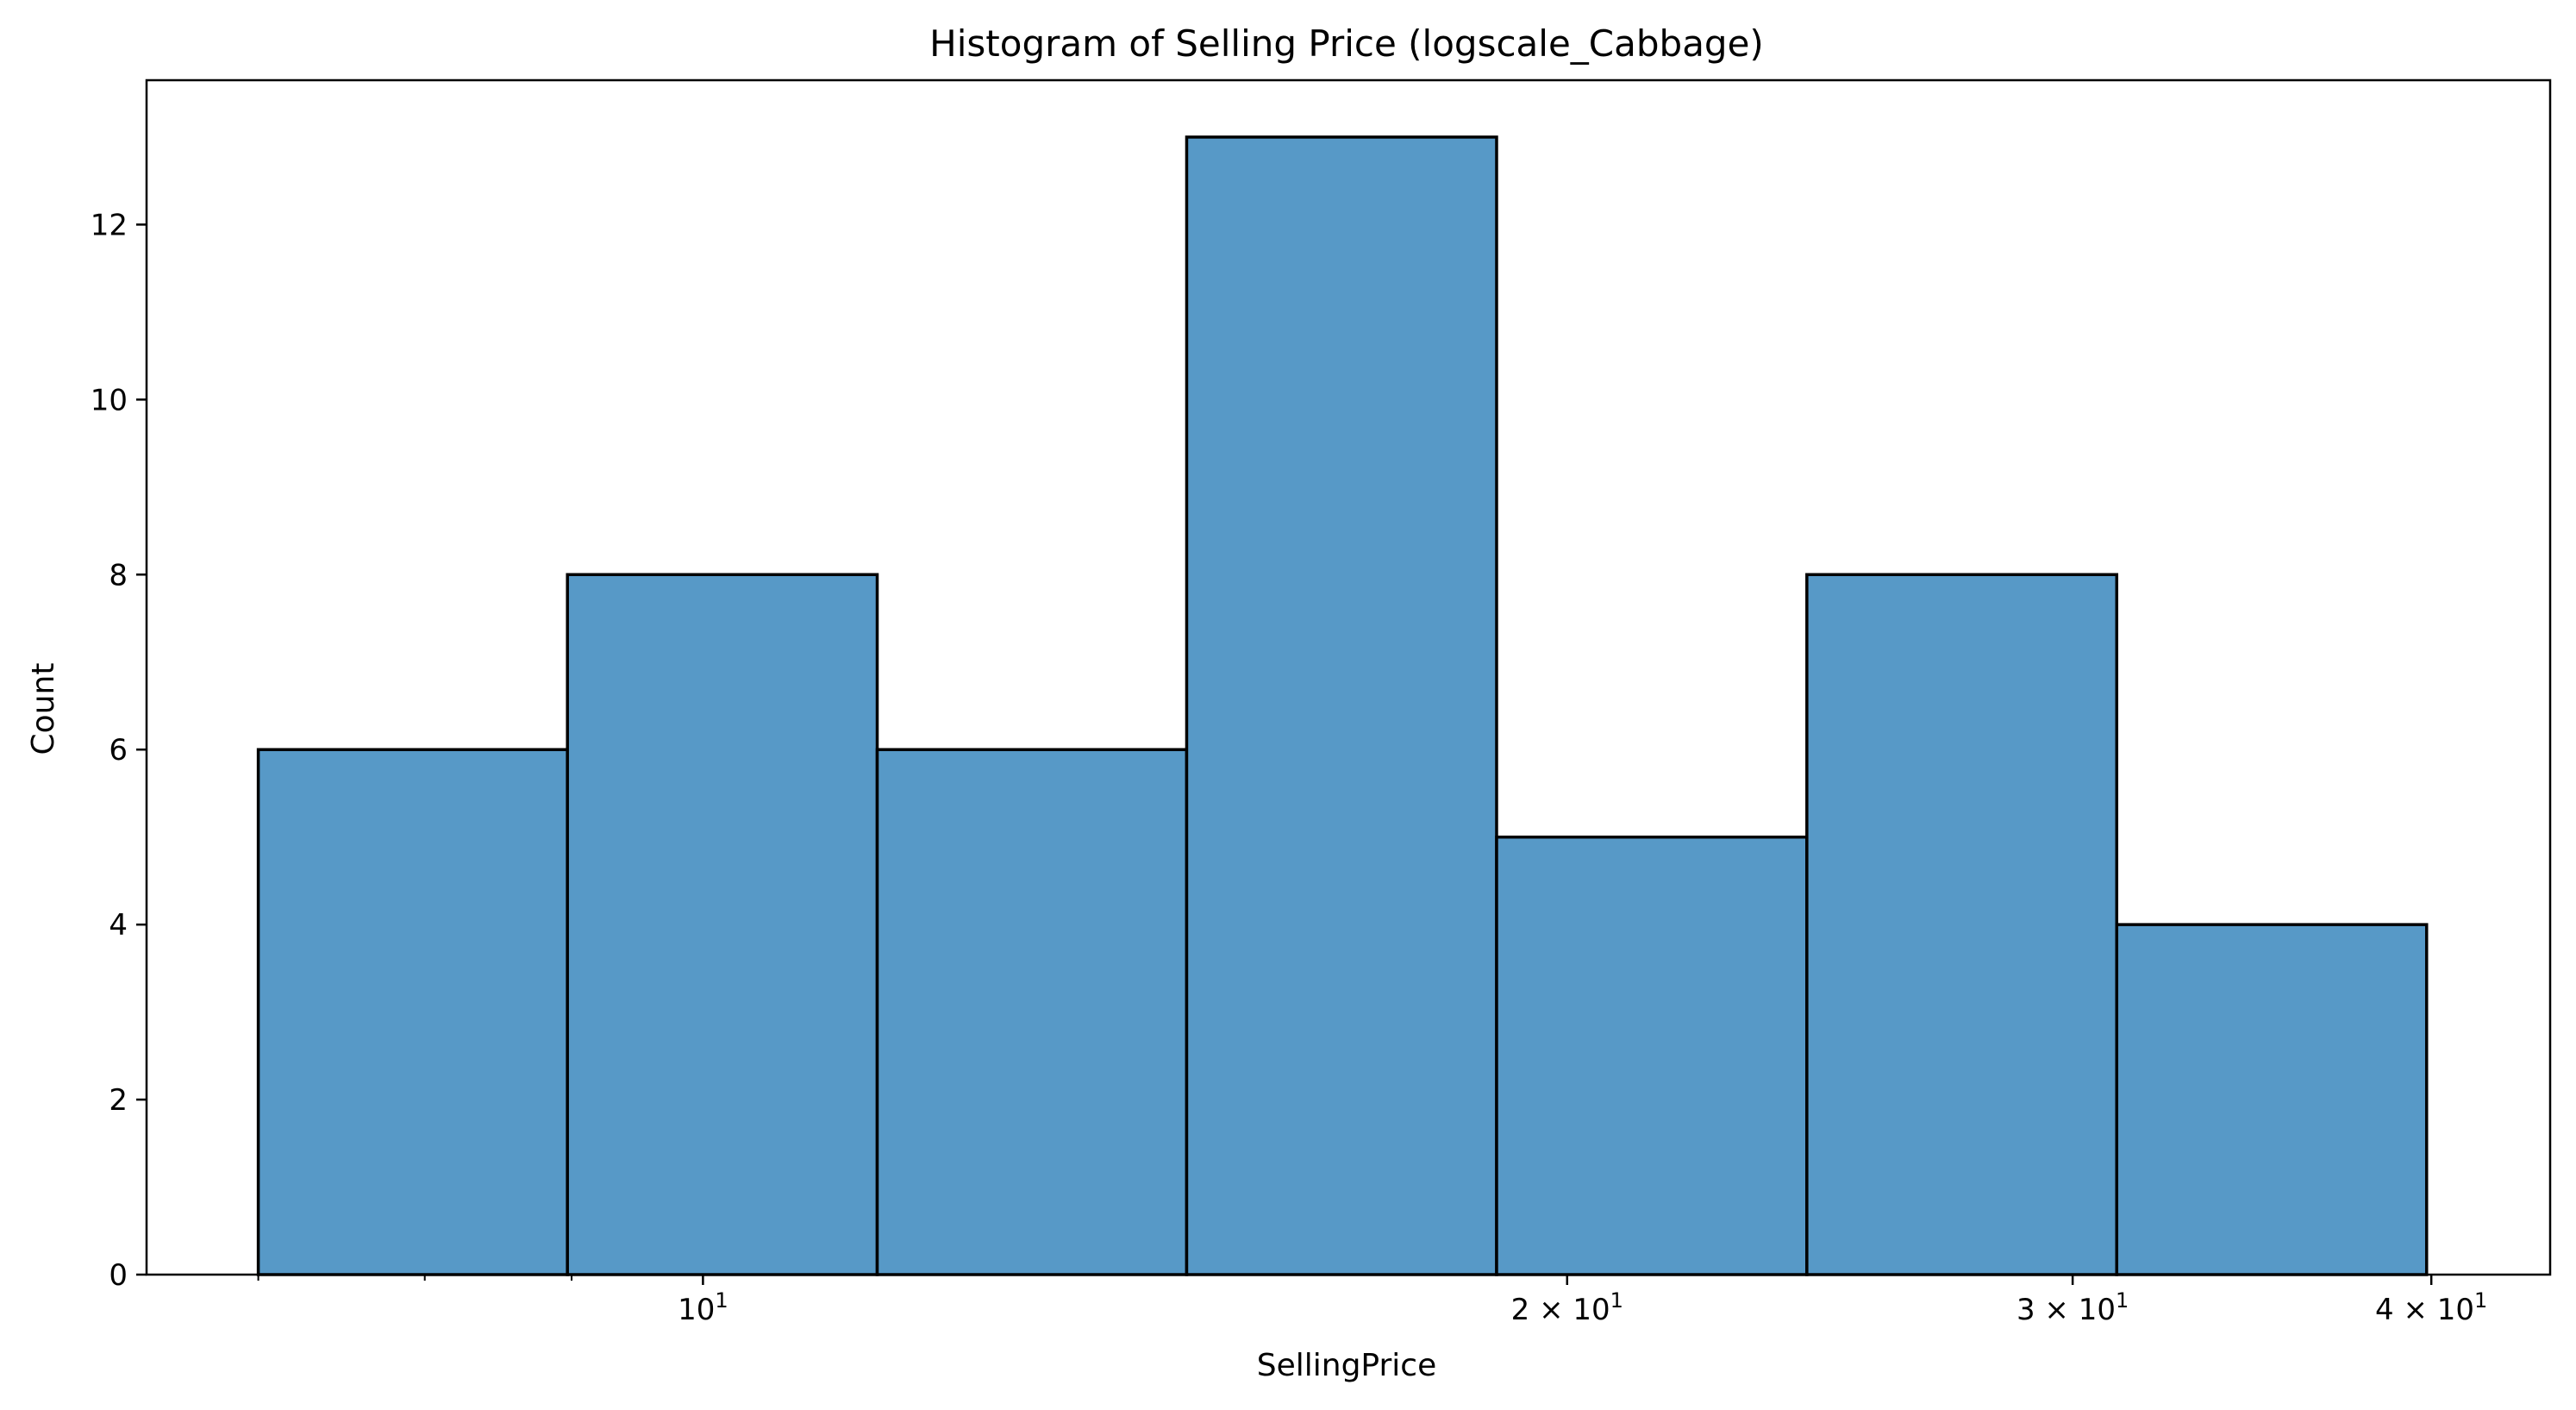 The width and height of the screenshot is (2576, 1410). I want to click on y-tick-label: 6, so click(118, 750).